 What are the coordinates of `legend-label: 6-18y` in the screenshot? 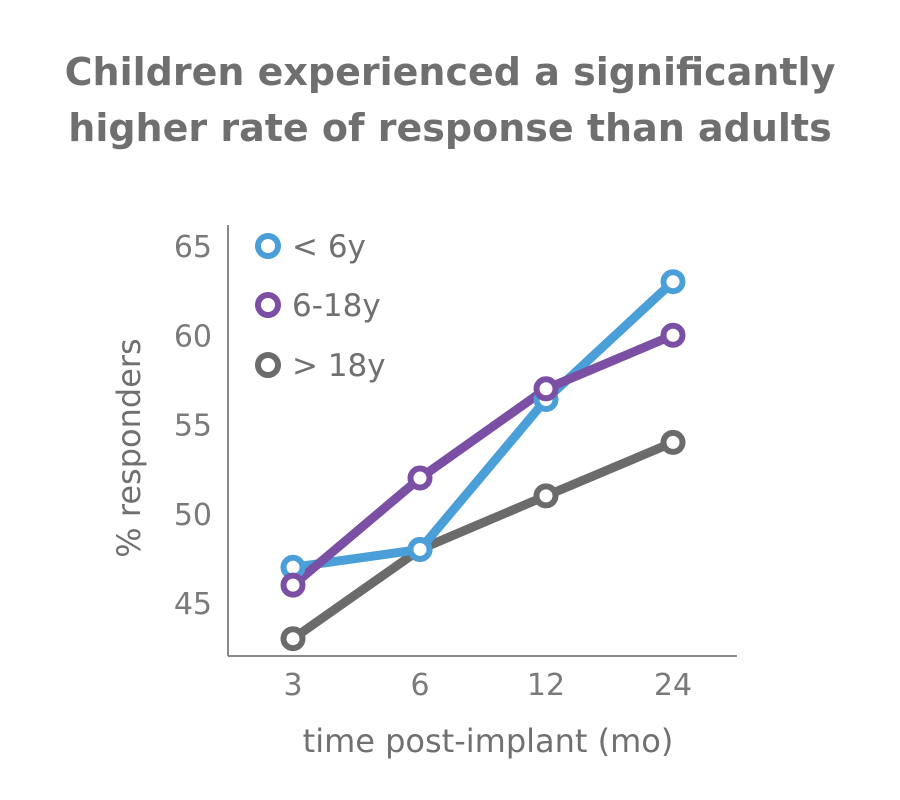 It's located at (336, 306).